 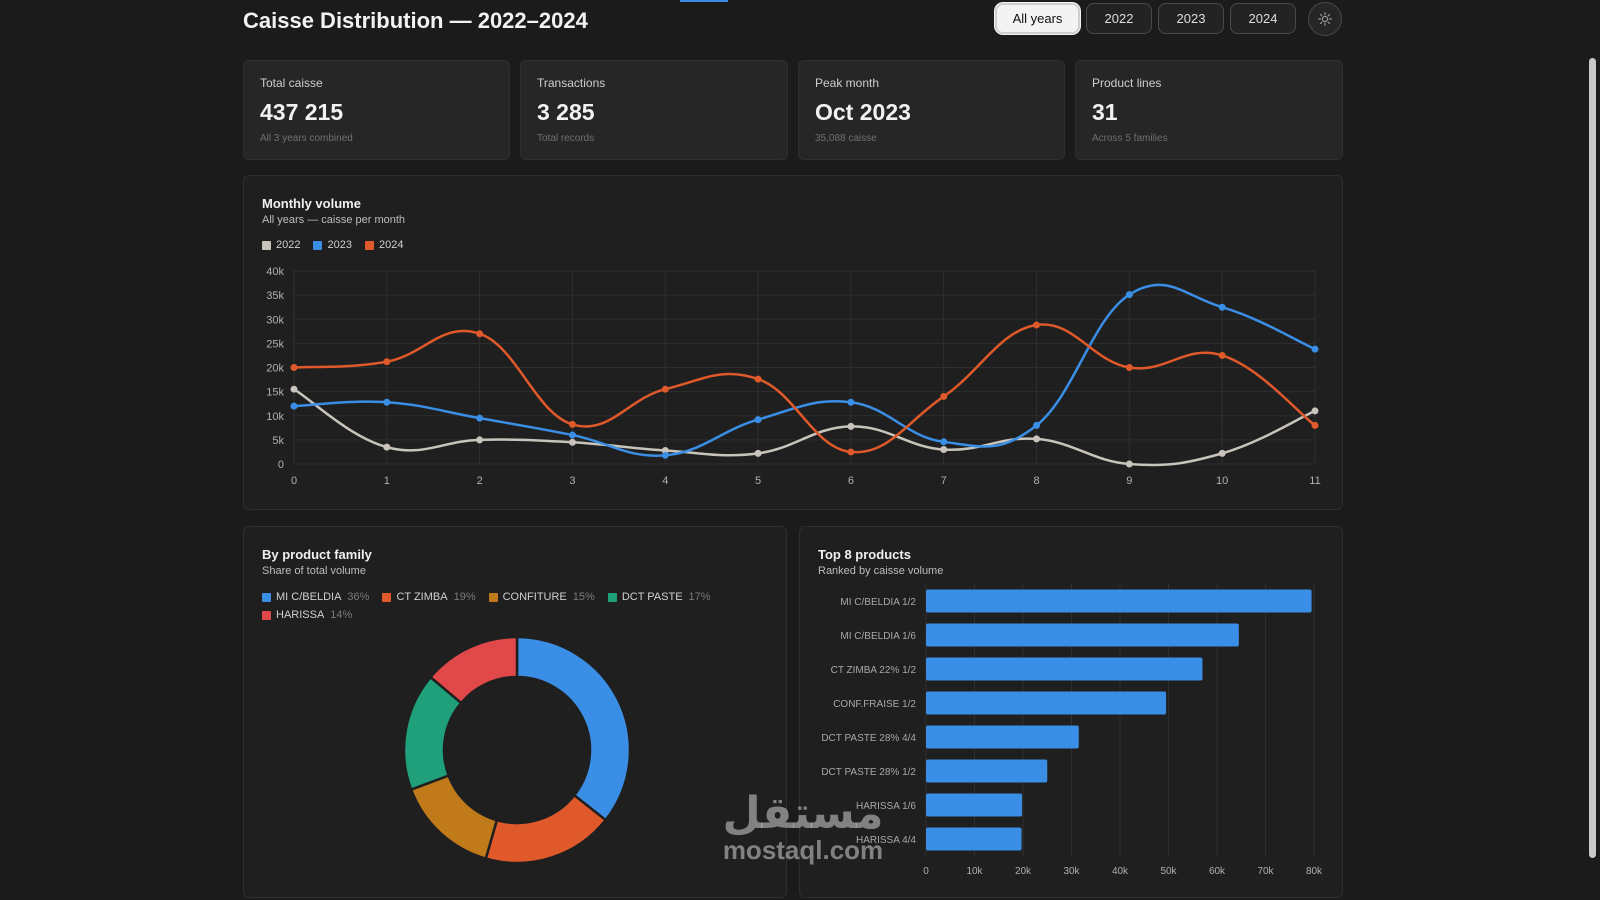 I want to click on legend-label: CONFITURE, so click(x=534, y=597).